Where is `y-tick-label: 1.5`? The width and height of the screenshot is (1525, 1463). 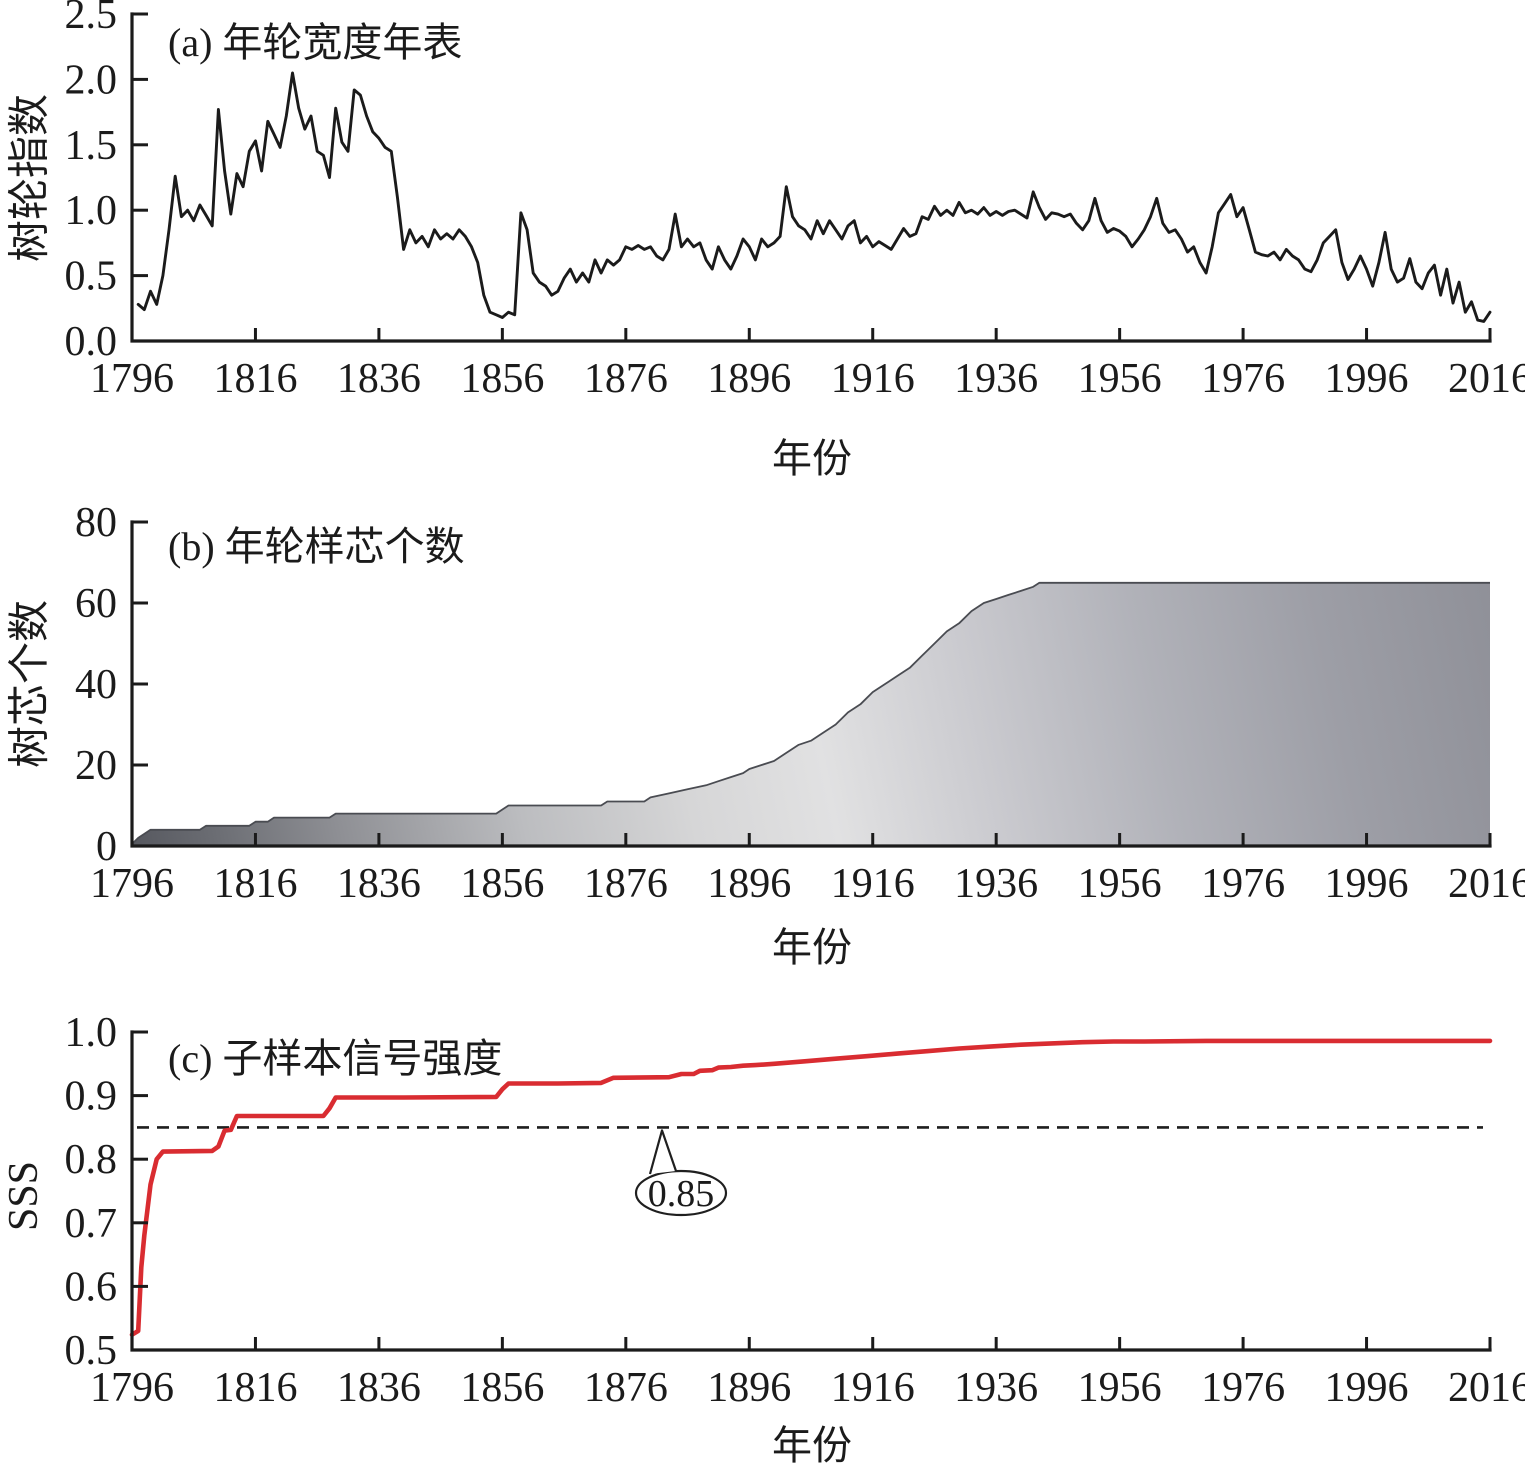 y-tick-label: 1.5 is located at coordinates (91, 146).